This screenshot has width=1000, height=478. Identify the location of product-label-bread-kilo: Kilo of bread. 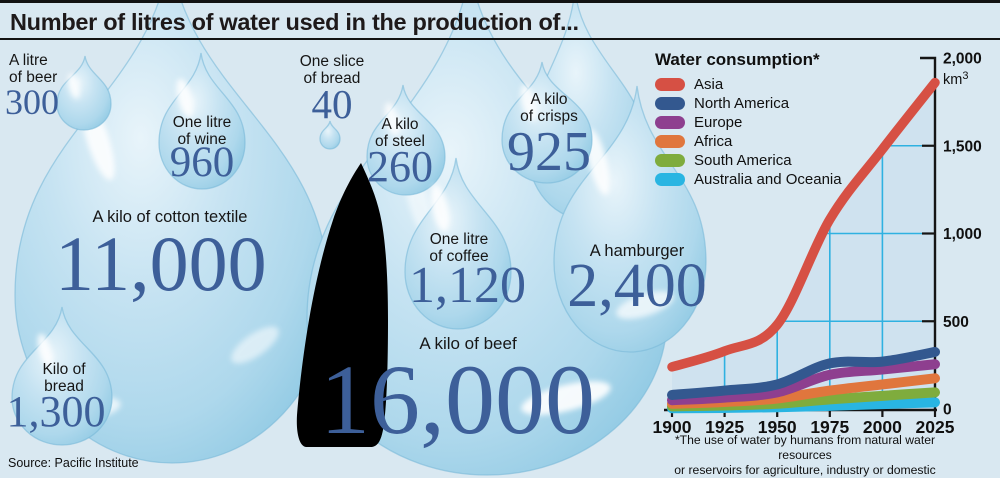
(64, 378).